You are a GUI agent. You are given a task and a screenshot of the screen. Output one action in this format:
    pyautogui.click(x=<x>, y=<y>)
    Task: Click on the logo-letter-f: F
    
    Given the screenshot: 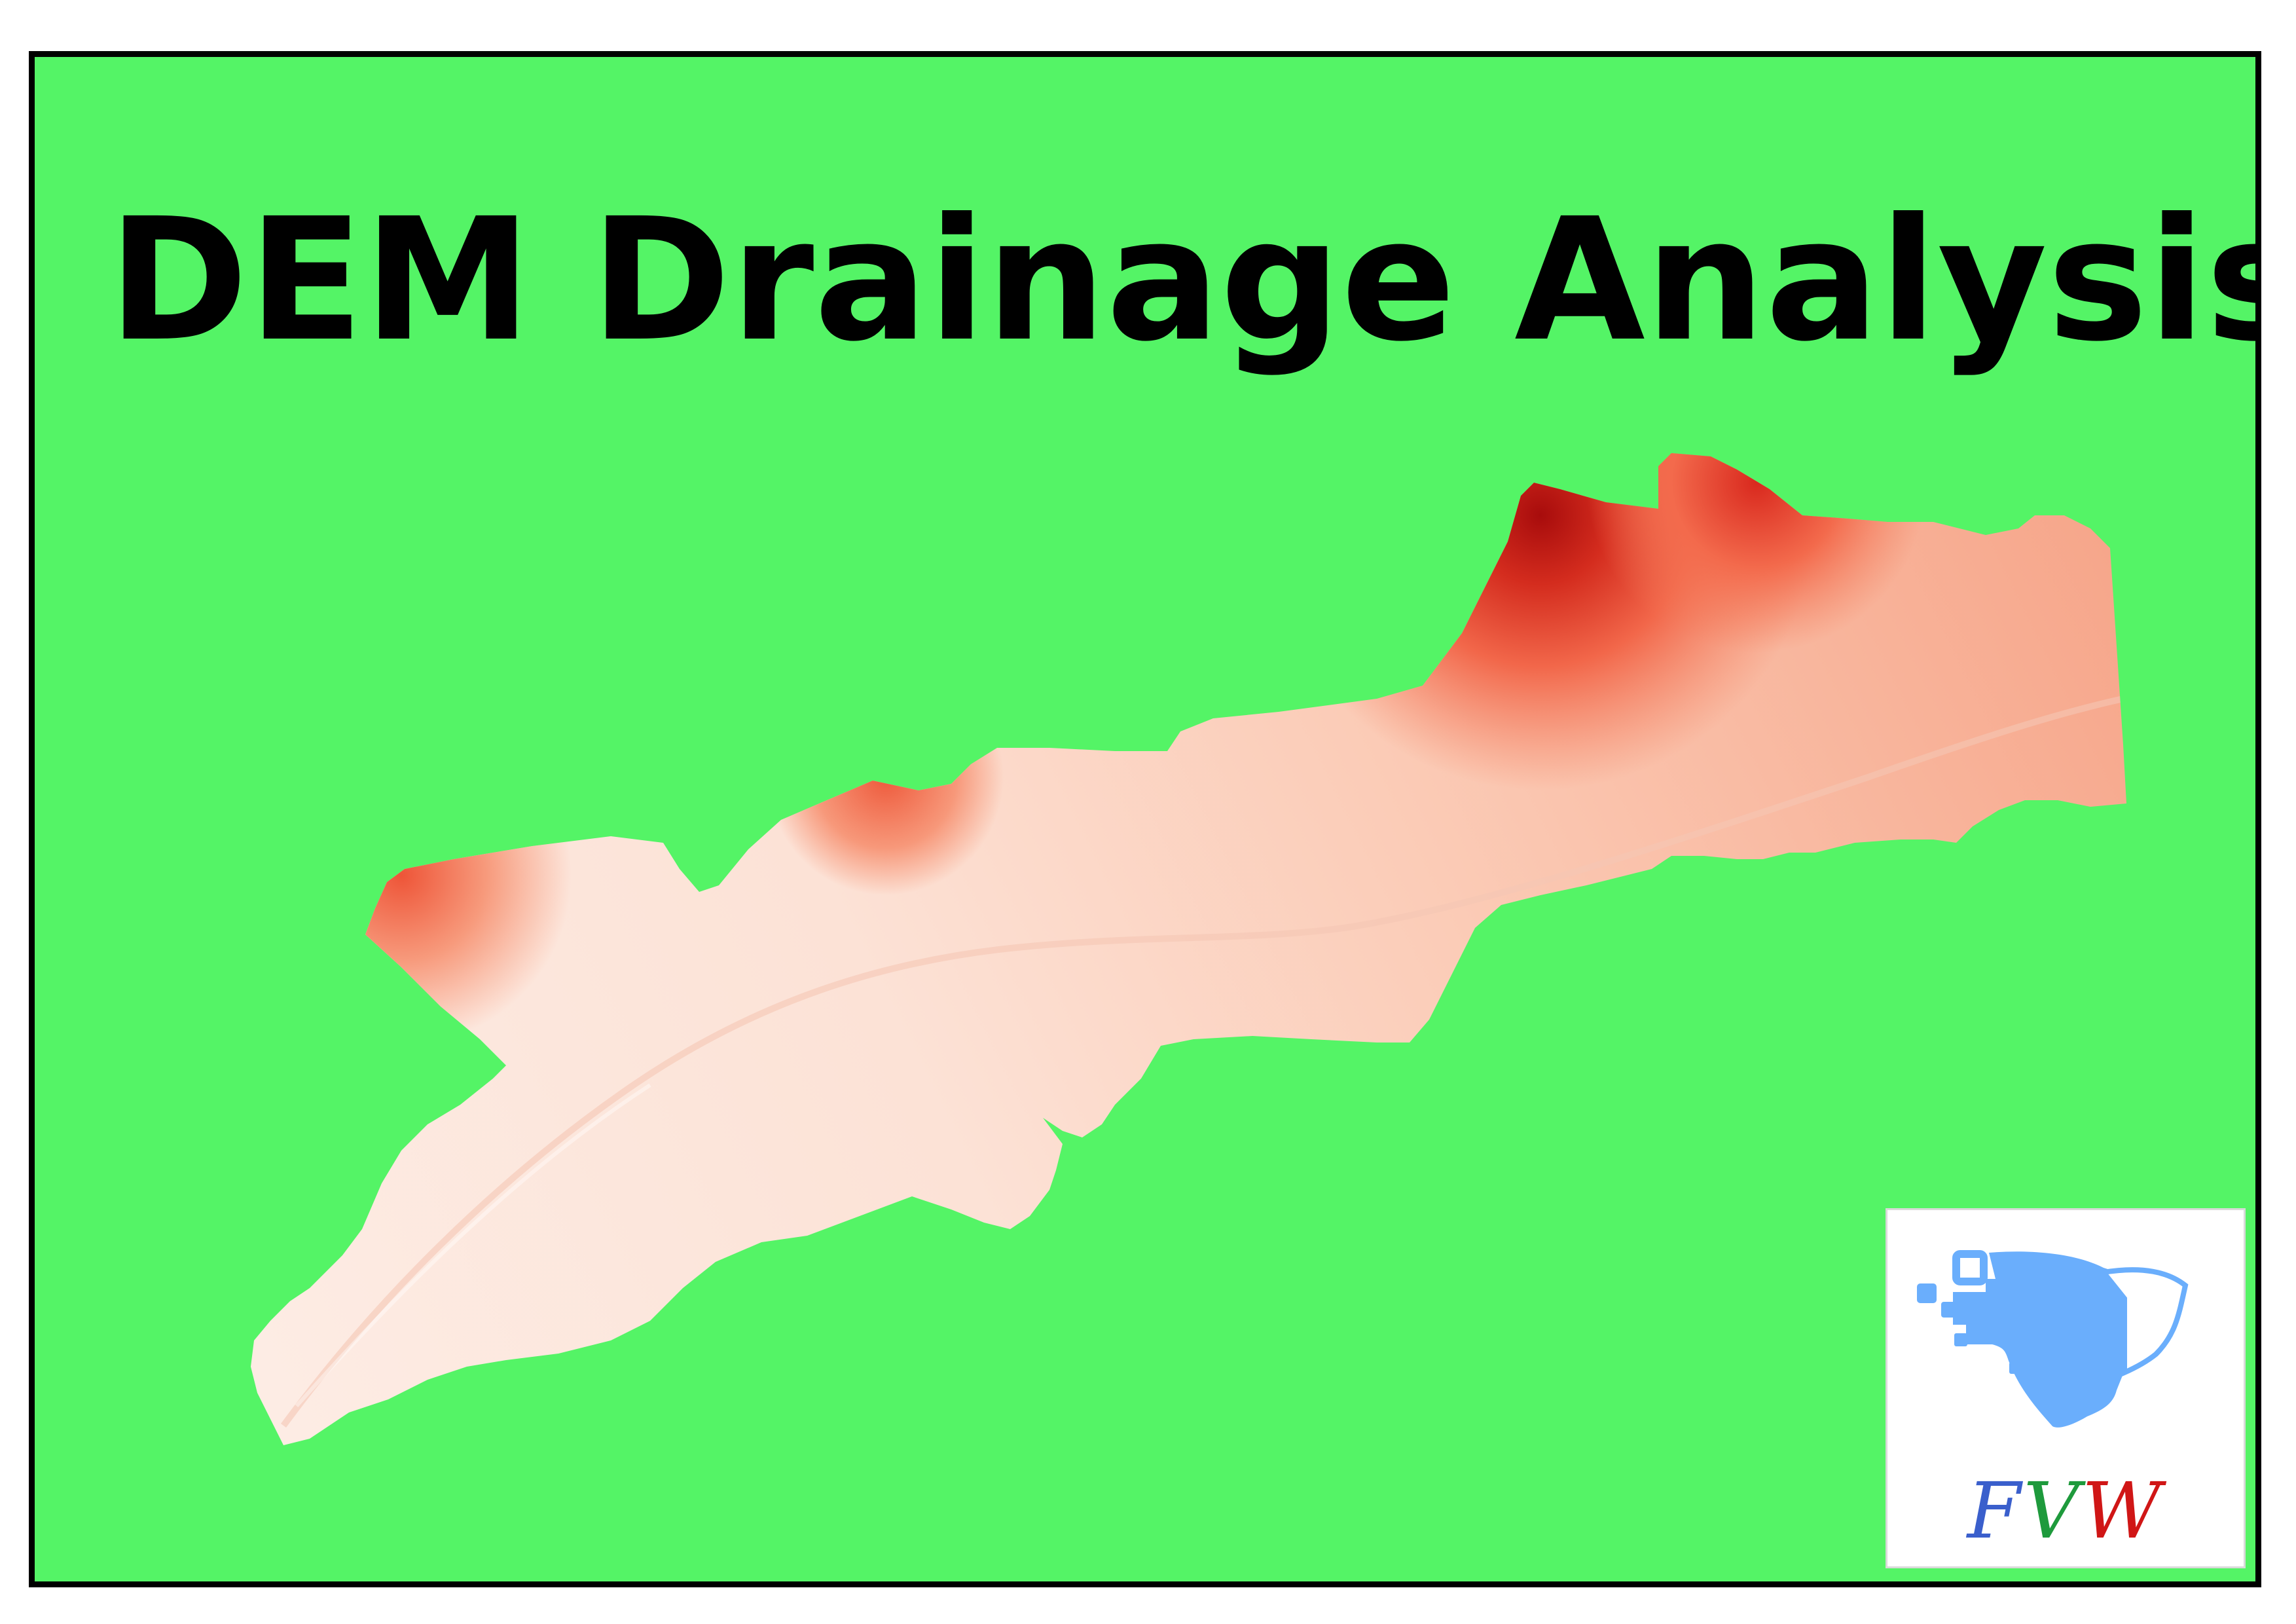 What is the action you would take?
    pyautogui.click(x=1995, y=1511)
    